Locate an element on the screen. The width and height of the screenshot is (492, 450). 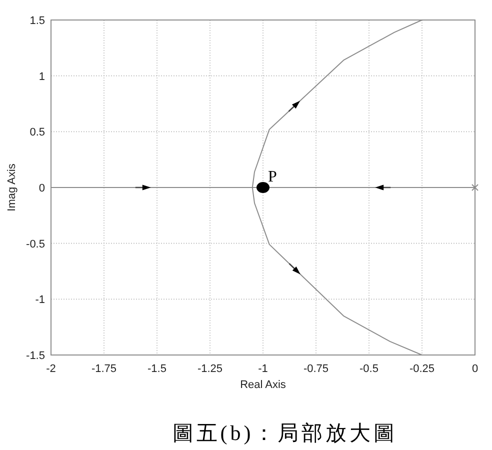
ylabel: Imag Axis is located at coordinates (12, 188).